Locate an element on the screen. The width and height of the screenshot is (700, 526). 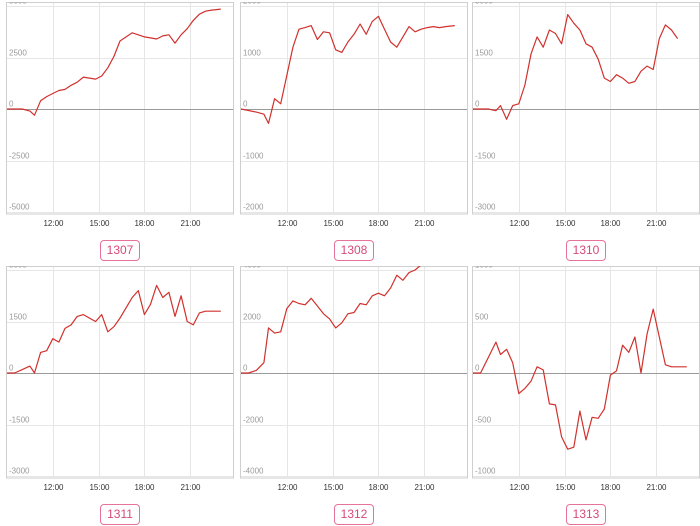
y-tick-label: 2500 is located at coordinates (18, 53).